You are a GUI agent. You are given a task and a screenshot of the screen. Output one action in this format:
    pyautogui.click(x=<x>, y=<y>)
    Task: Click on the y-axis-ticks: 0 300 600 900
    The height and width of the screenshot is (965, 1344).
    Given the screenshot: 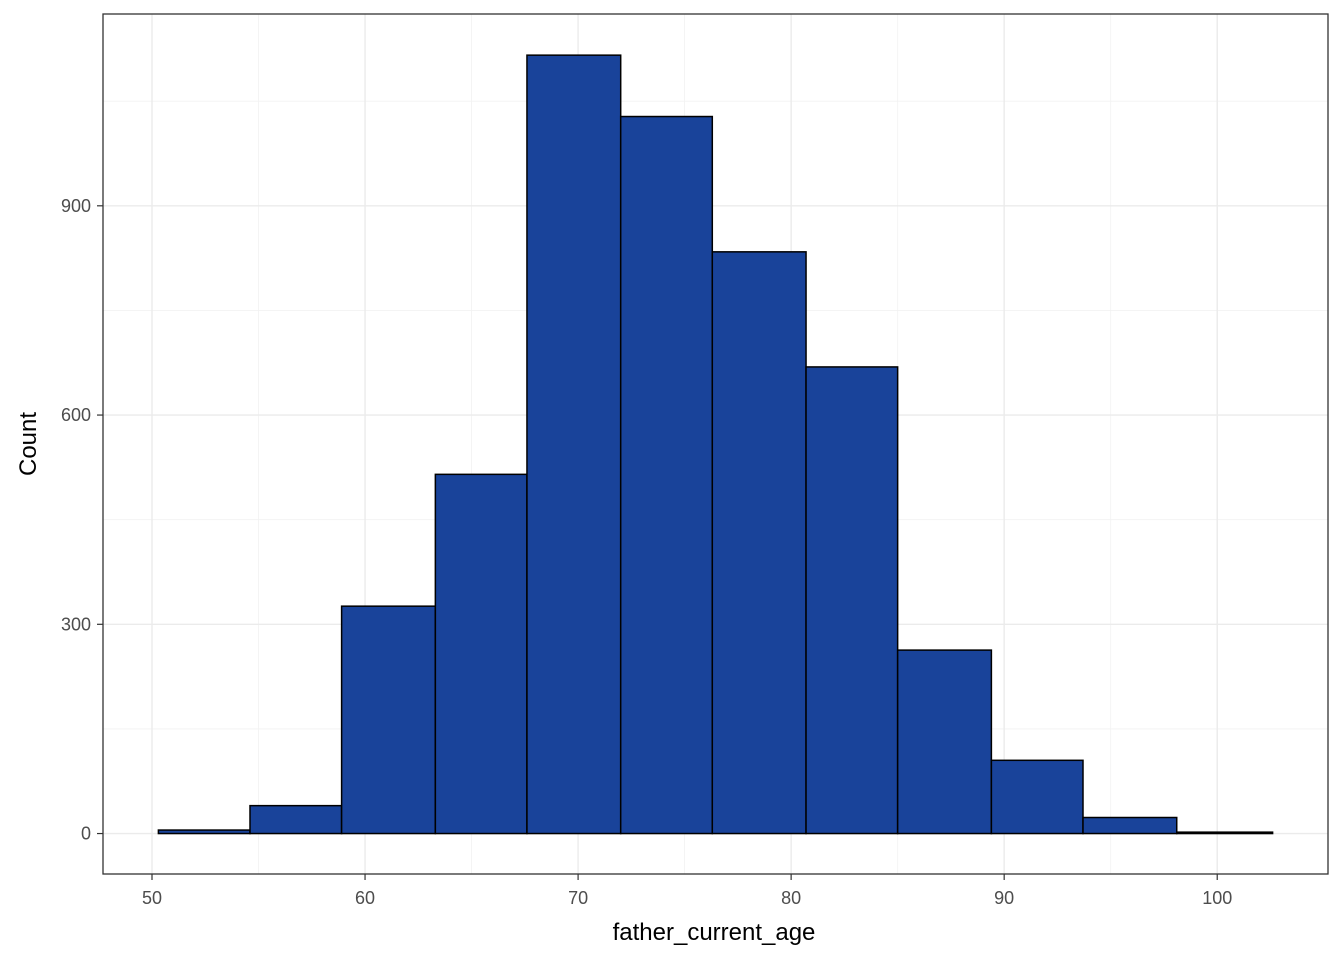 What is the action you would take?
    pyautogui.click(x=82, y=520)
    